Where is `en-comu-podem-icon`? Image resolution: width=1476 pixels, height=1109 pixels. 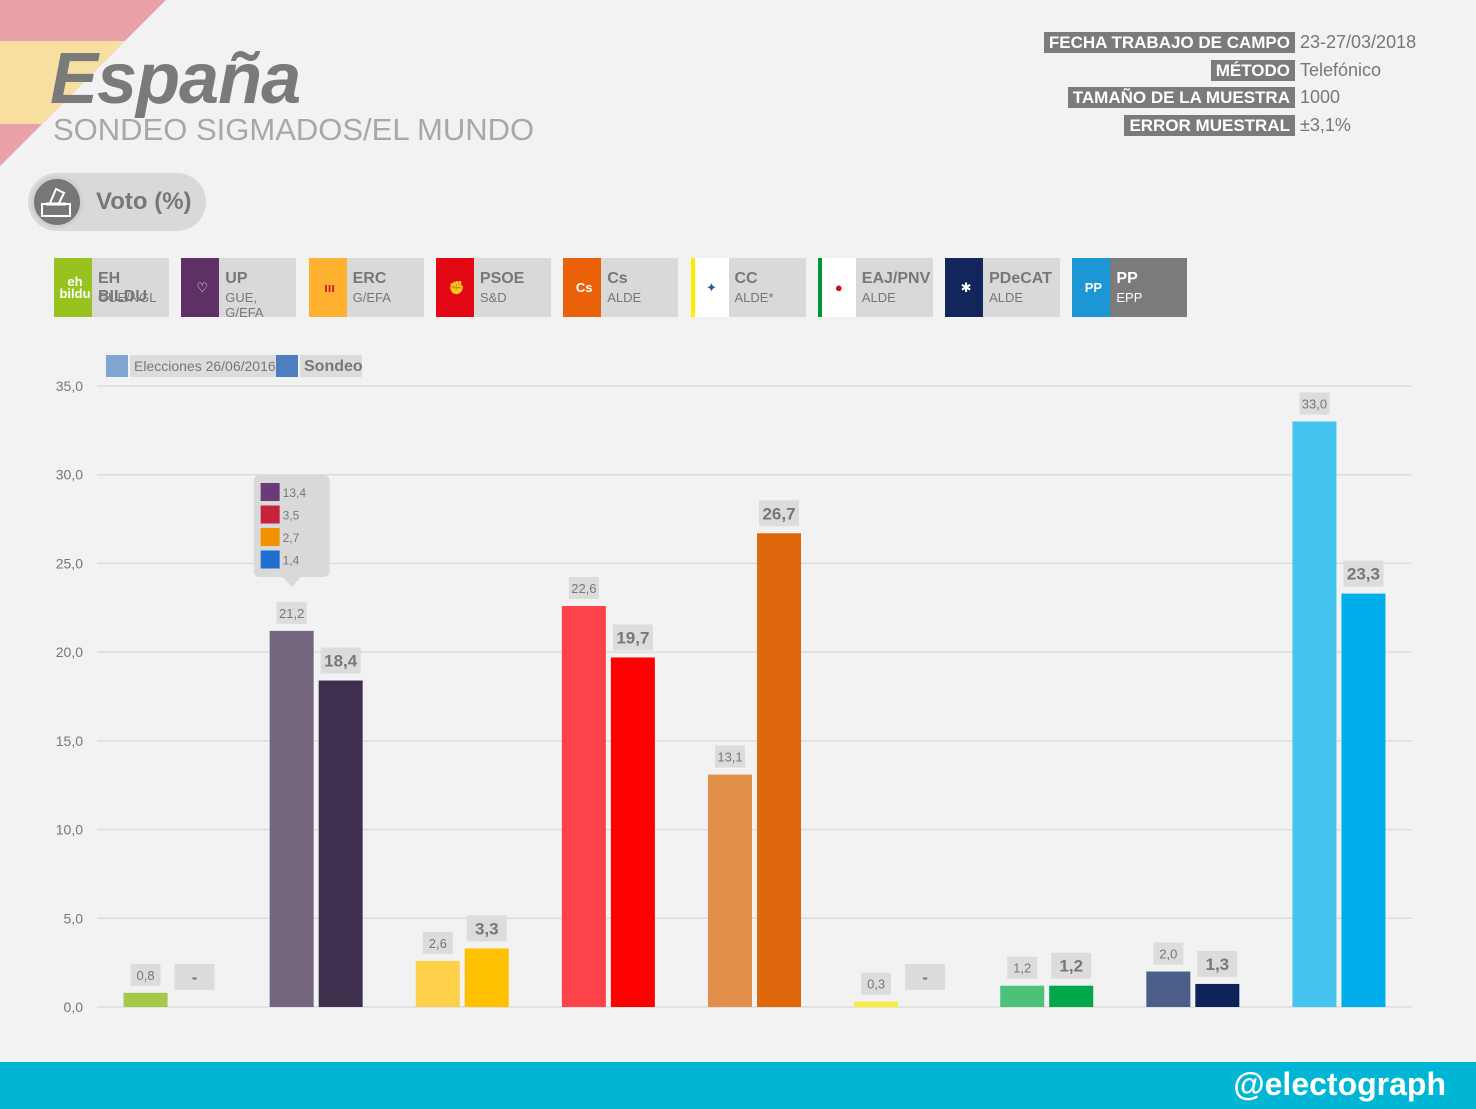 en-comu-podem-icon is located at coordinates (270, 514).